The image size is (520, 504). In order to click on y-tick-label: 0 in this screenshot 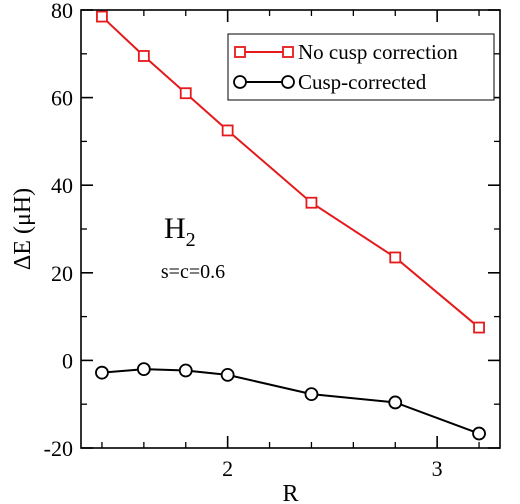, I will do `click(67, 360)`.